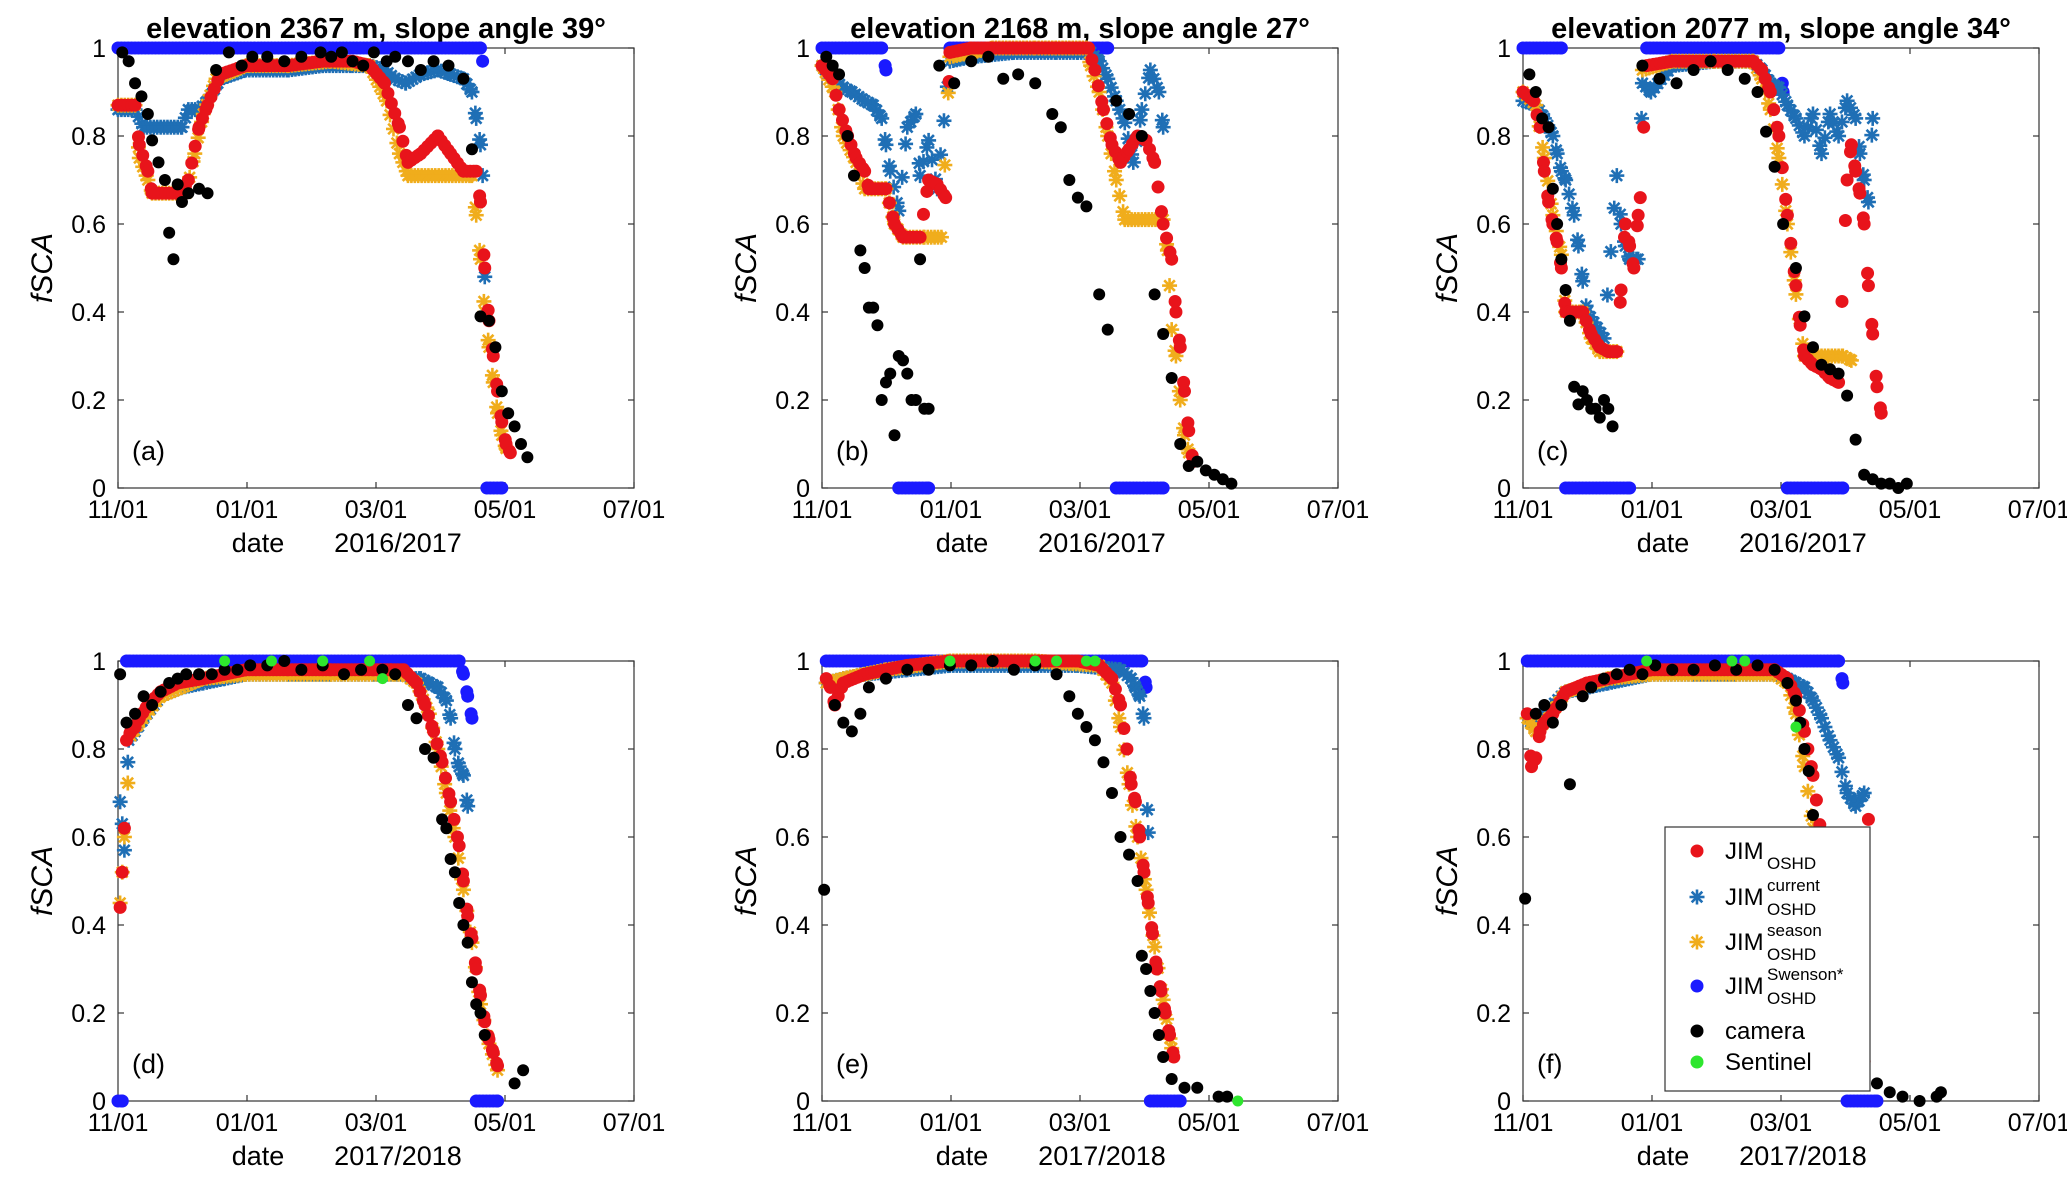 The width and height of the screenshot is (2067, 1188). Describe the element at coordinates (803, 489) in the screenshot. I see `y-tick-label: 0` at that location.